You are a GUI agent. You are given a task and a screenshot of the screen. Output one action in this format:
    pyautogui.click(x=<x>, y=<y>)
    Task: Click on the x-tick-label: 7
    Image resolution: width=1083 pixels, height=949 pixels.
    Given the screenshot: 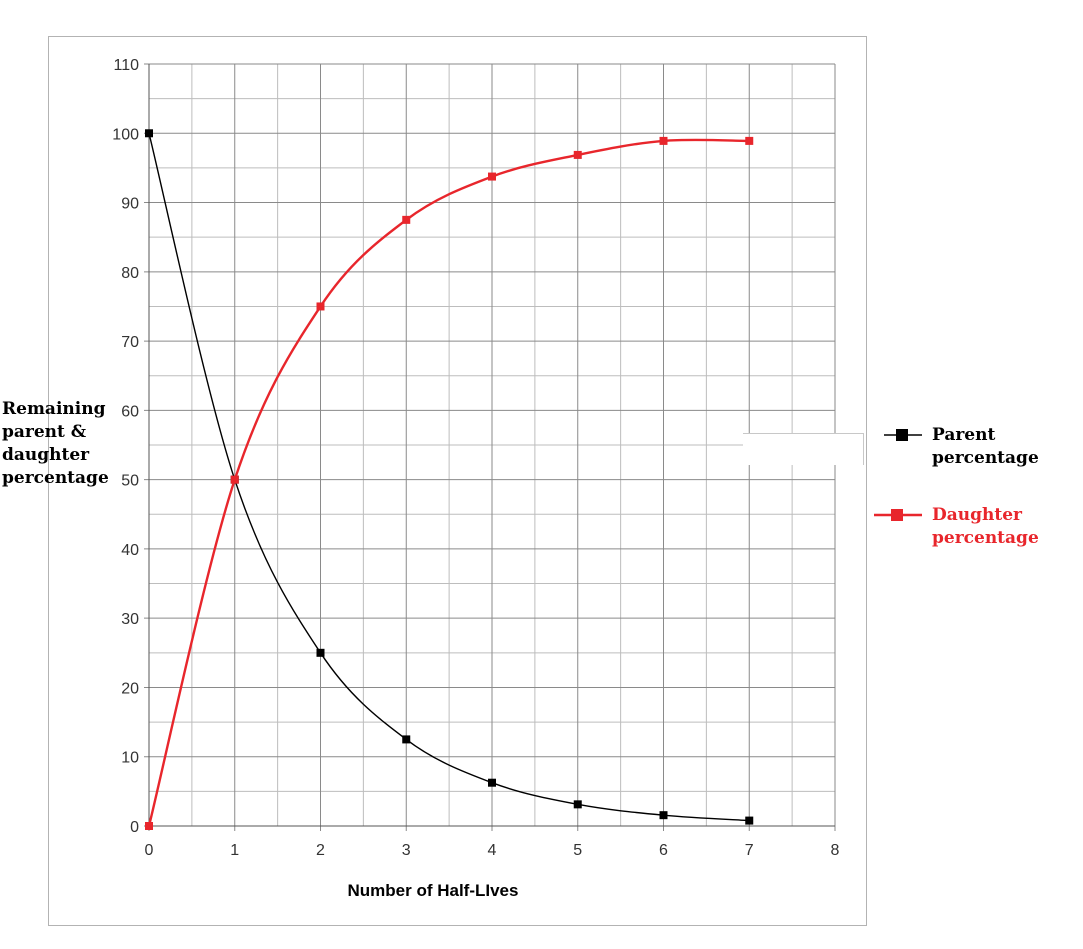 What is the action you would take?
    pyautogui.click(x=749, y=850)
    